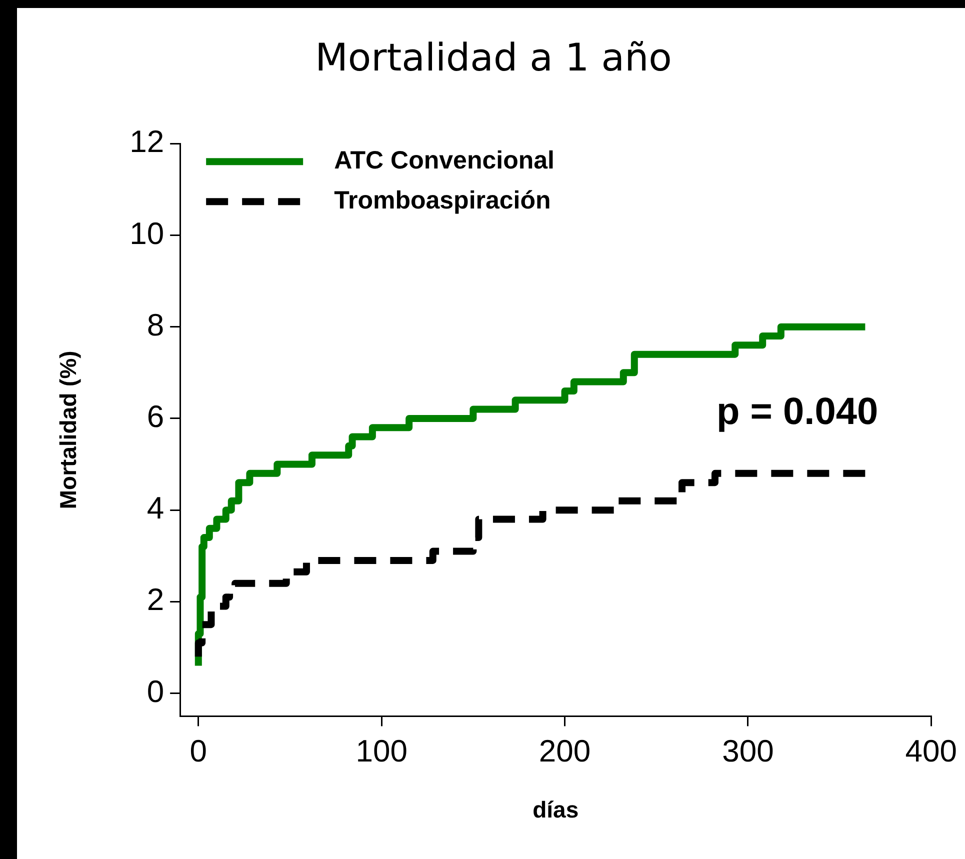 The image size is (965, 859). Describe the element at coordinates (199, 750) in the screenshot. I see `x-tick-label: 0` at that location.